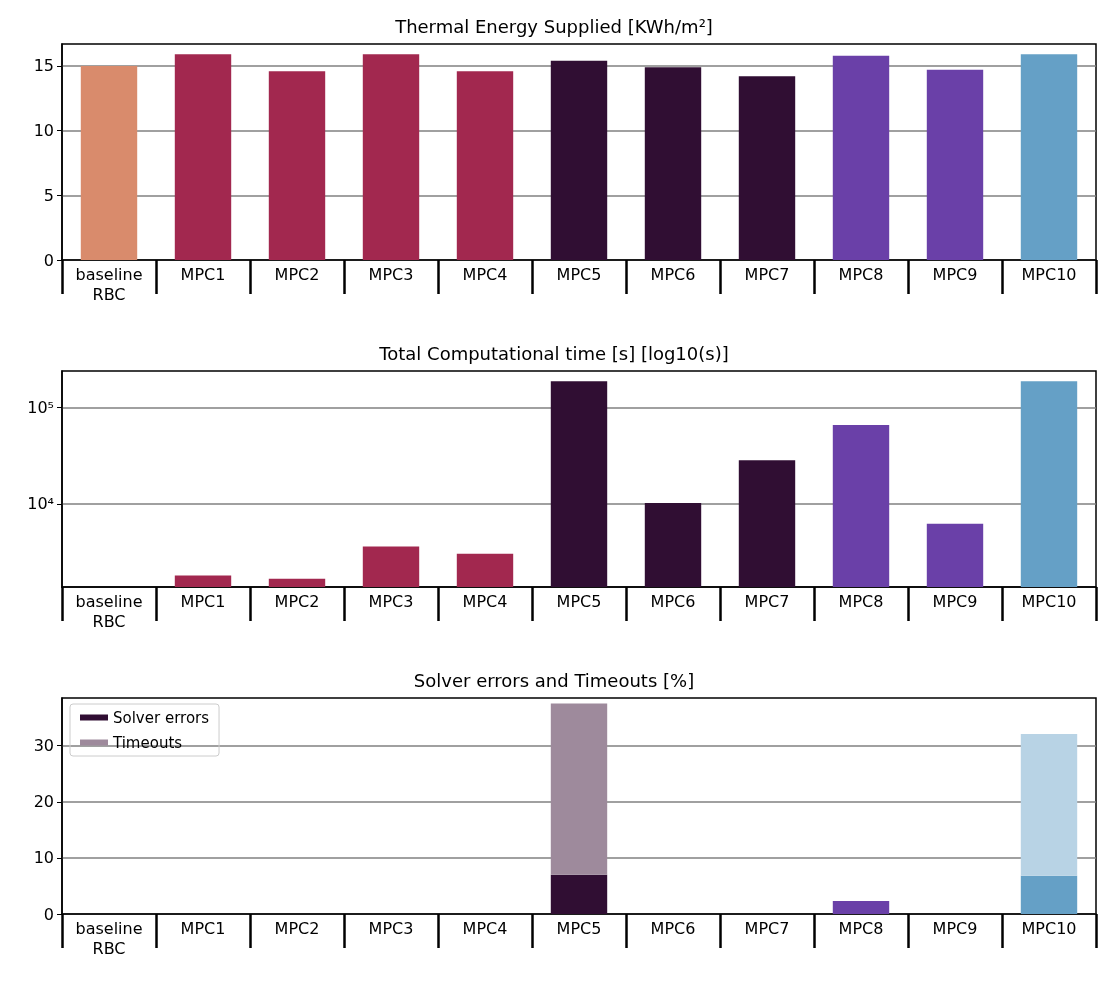 Image resolution: width=1108 pixels, height=981 pixels. I want to click on legend-label: Solver errors, so click(161, 717).